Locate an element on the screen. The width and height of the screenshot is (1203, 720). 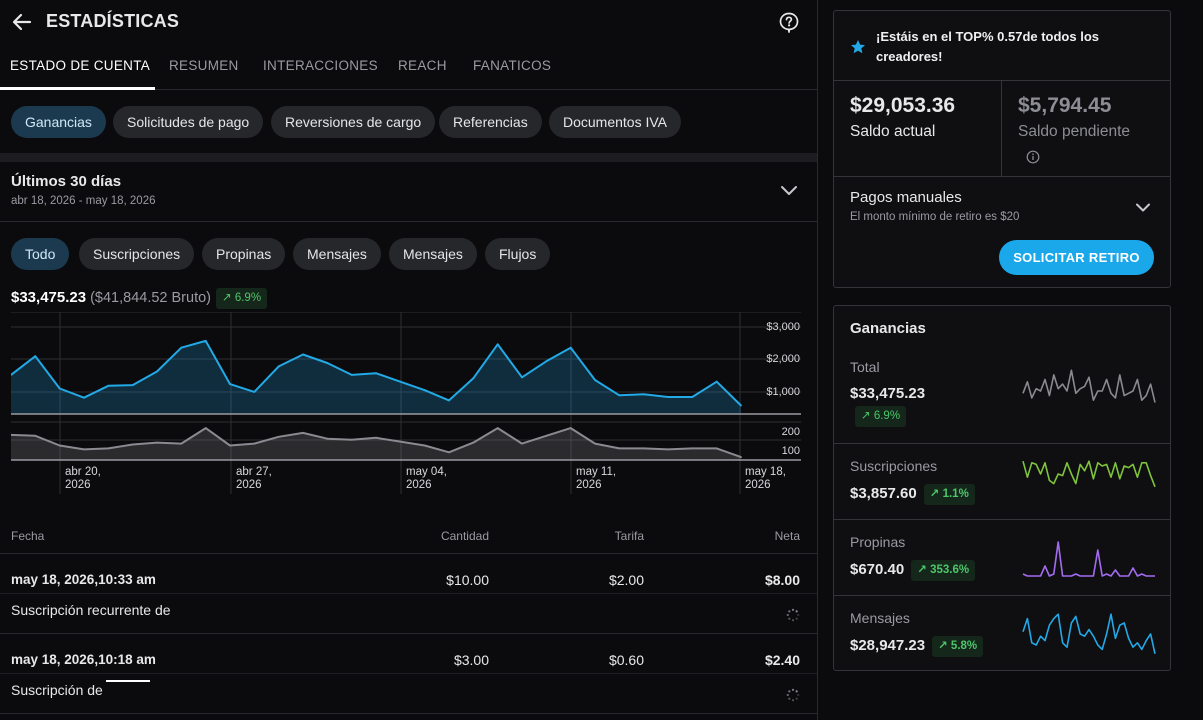
filter-suscripciones: Suscripciones is located at coordinates (137, 254).